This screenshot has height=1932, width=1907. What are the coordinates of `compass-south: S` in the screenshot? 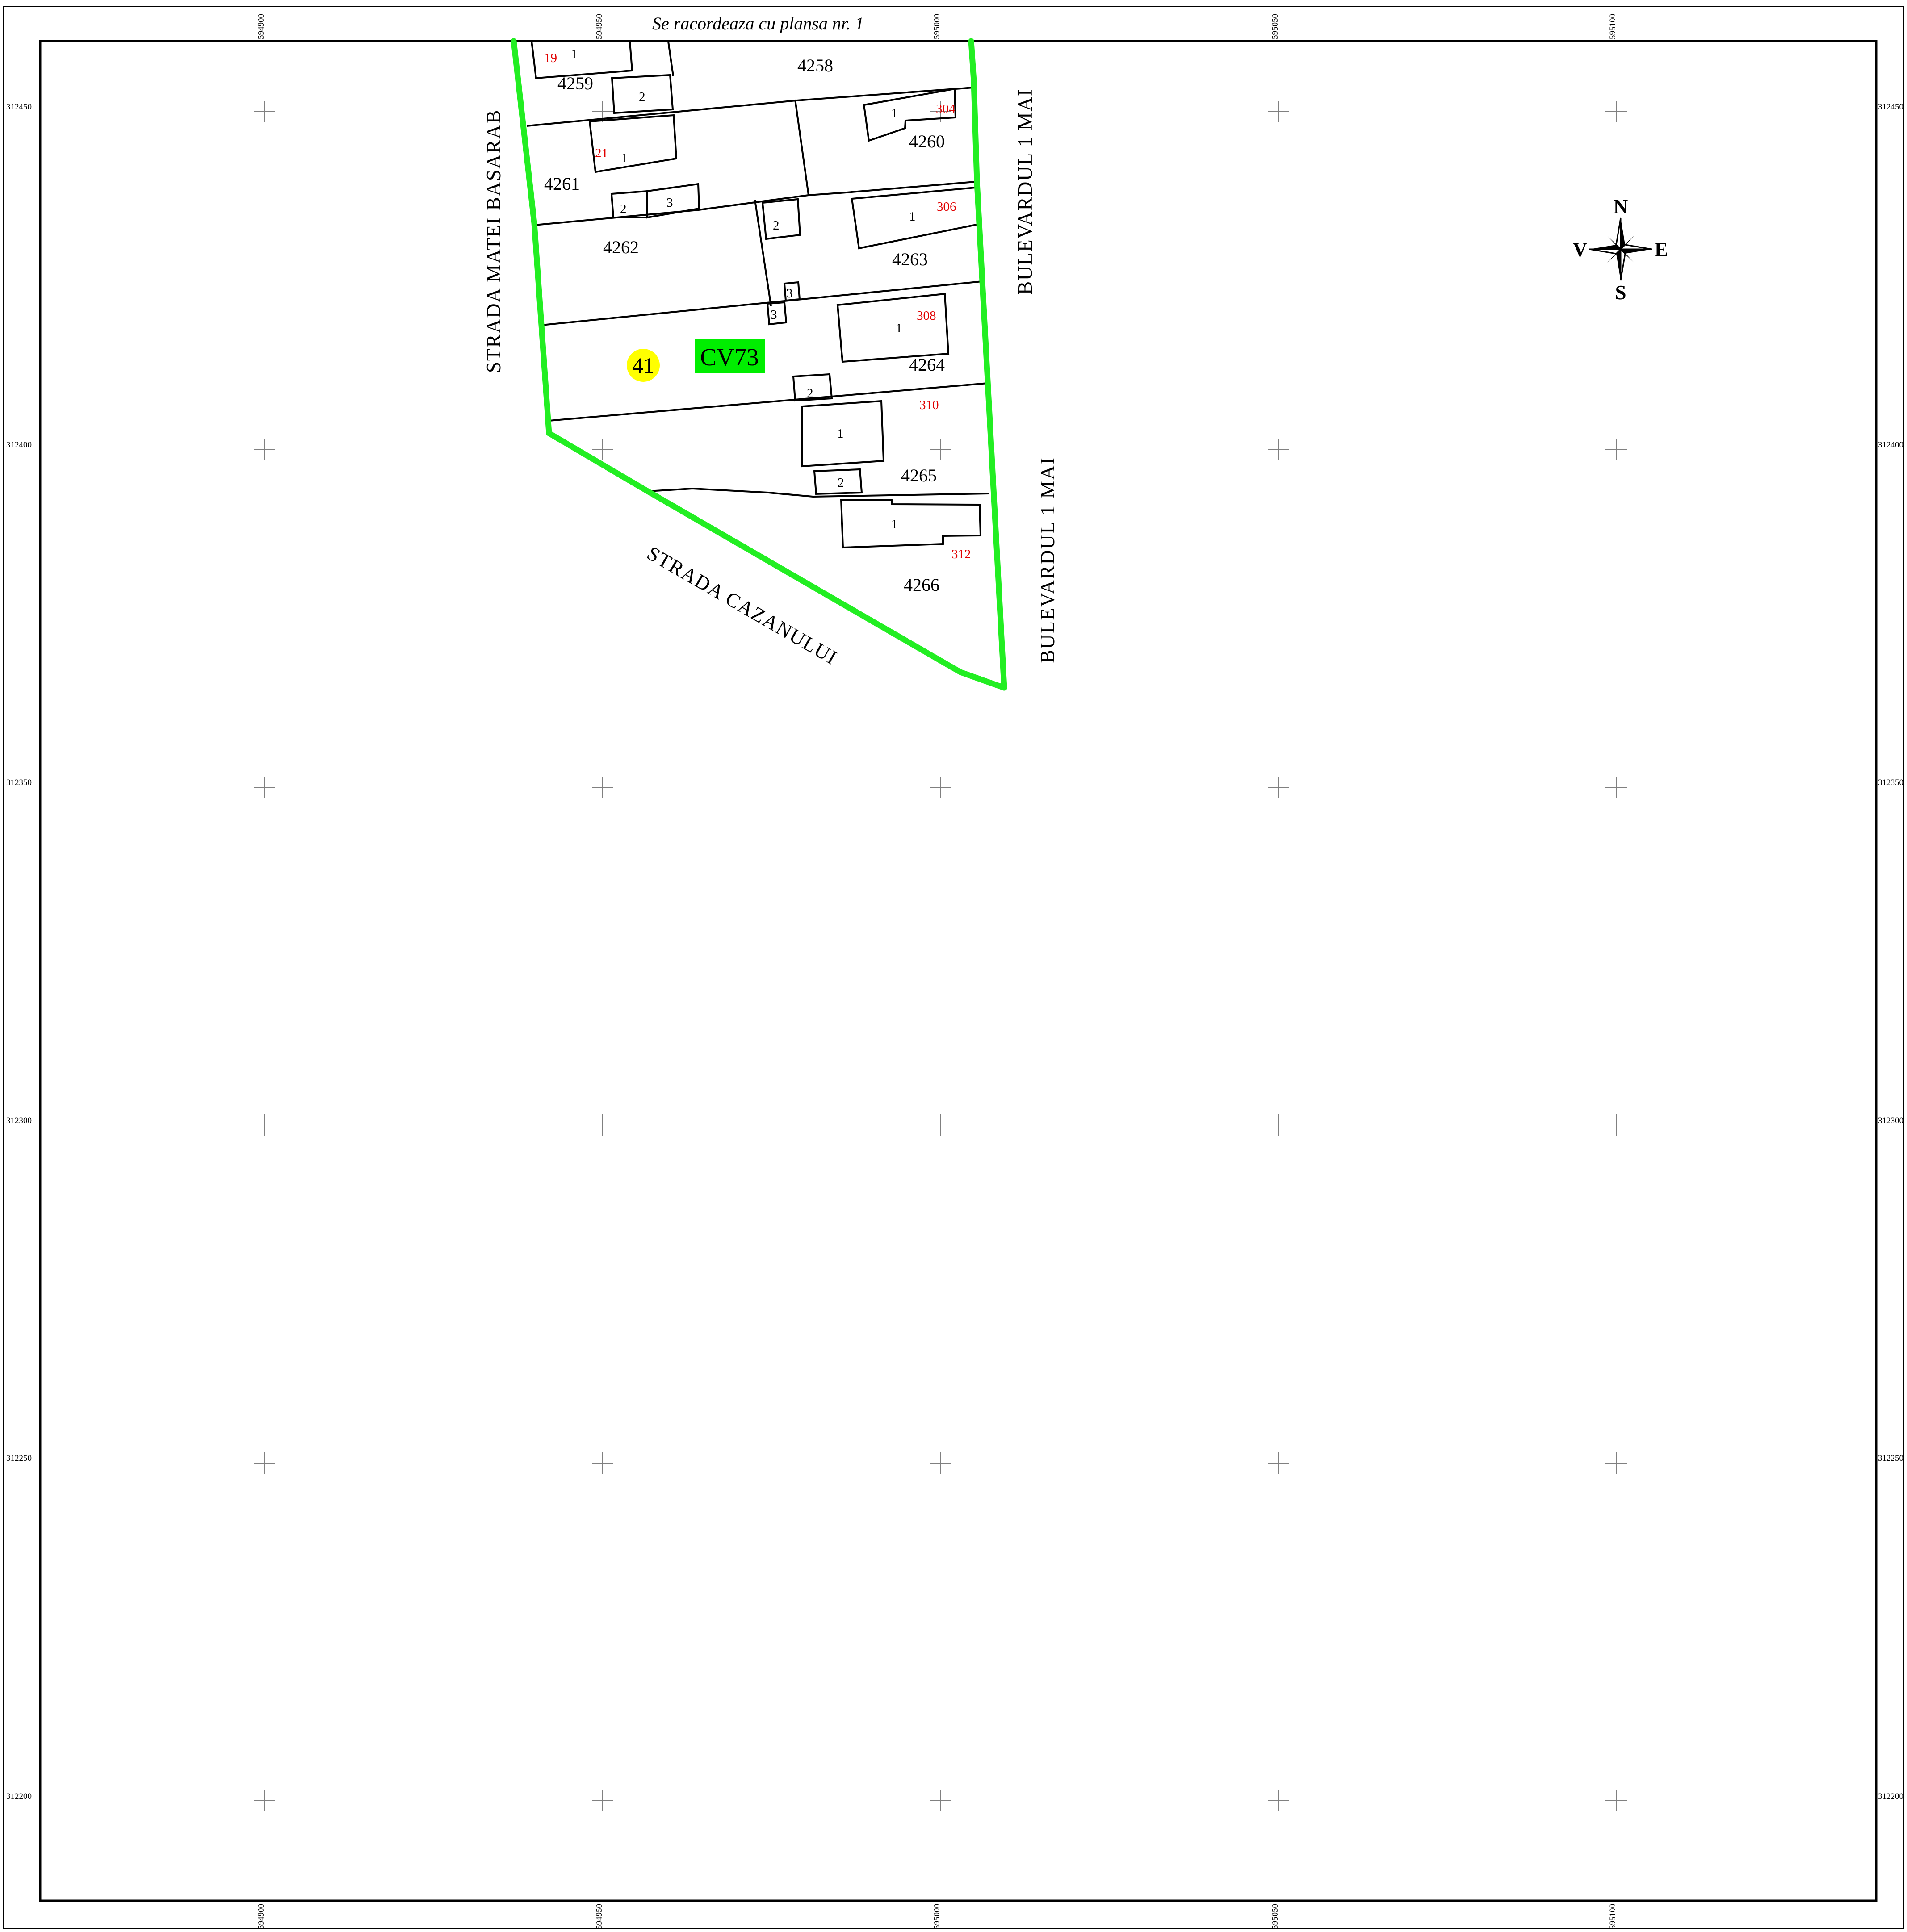 It's located at (1620, 293).